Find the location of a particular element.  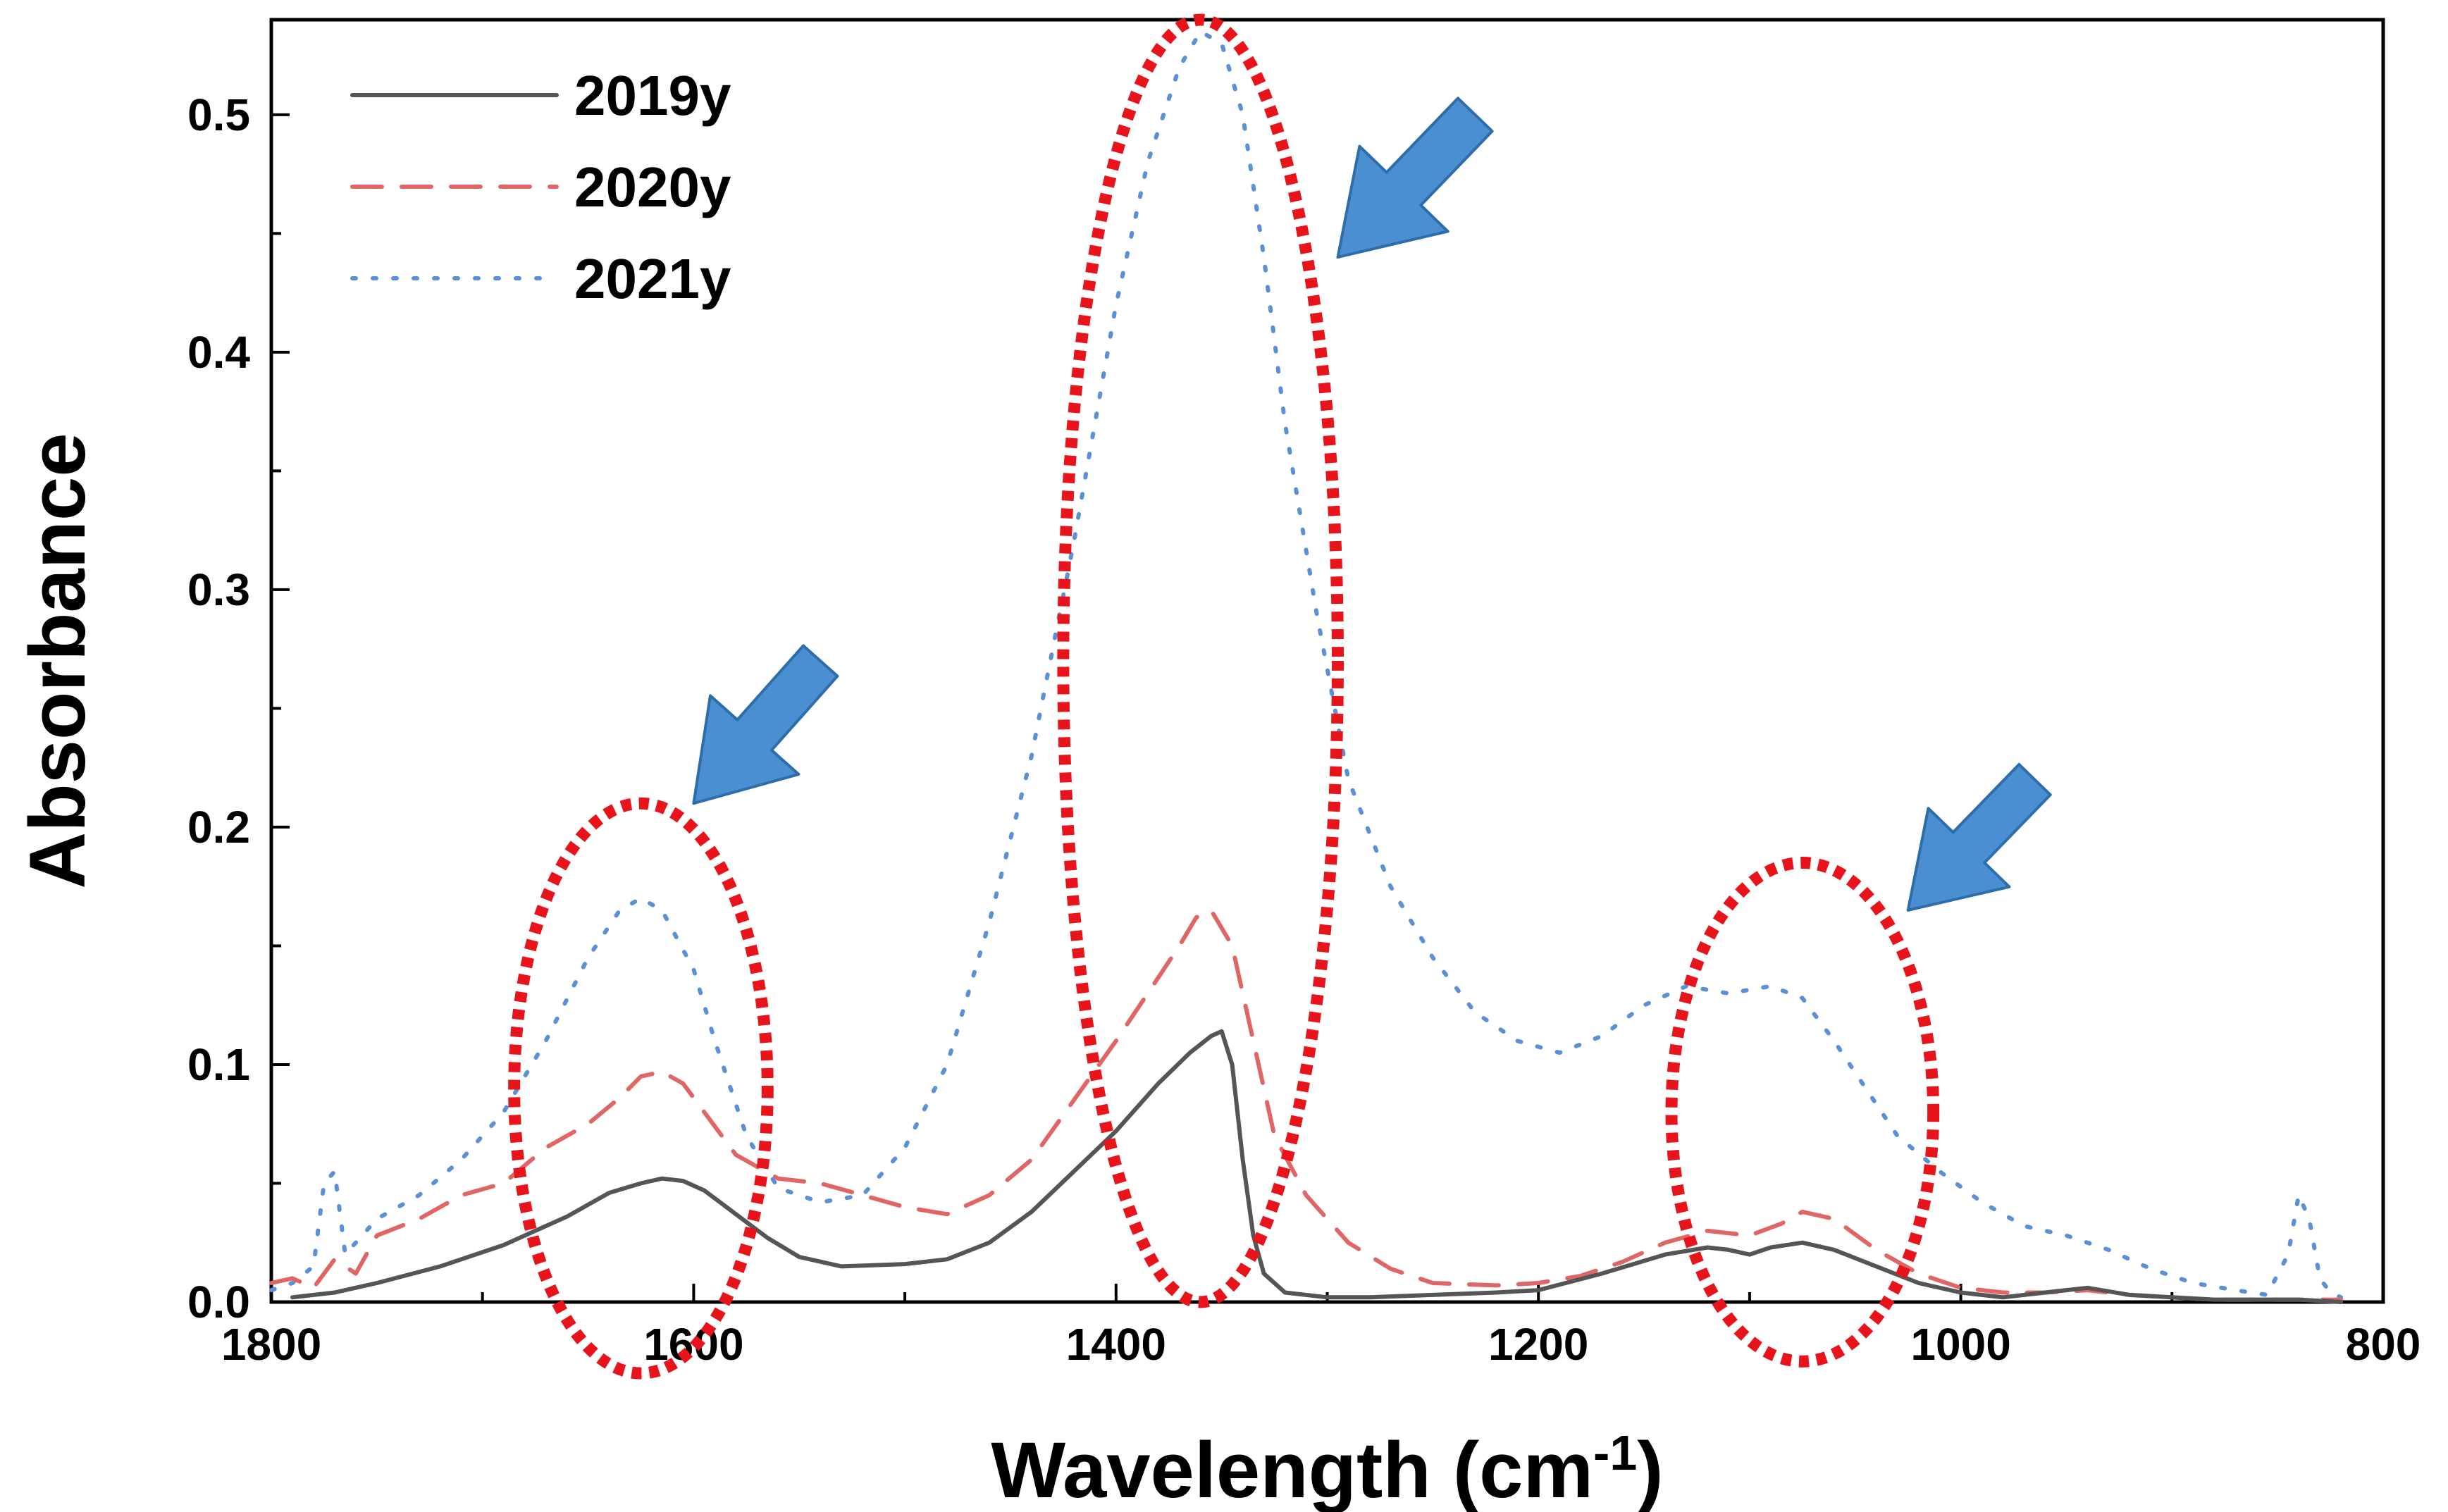

y-axis: 0.0 0.1 0.2 0.3 0.4 0.5 is located at coordinates (238, 708).